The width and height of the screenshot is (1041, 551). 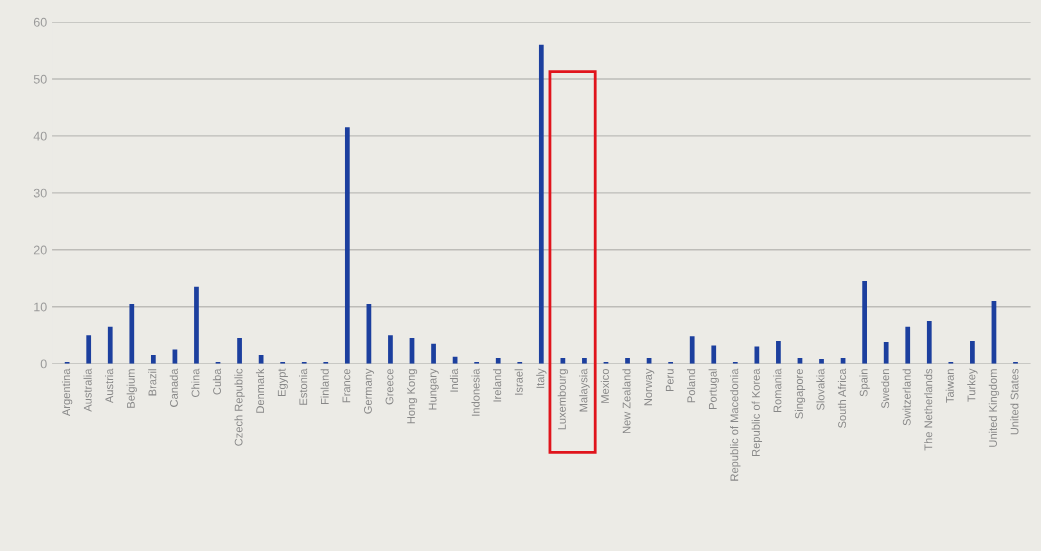 I want to click on x-tick-label: Czech Republic, so click(x=239, y=407).